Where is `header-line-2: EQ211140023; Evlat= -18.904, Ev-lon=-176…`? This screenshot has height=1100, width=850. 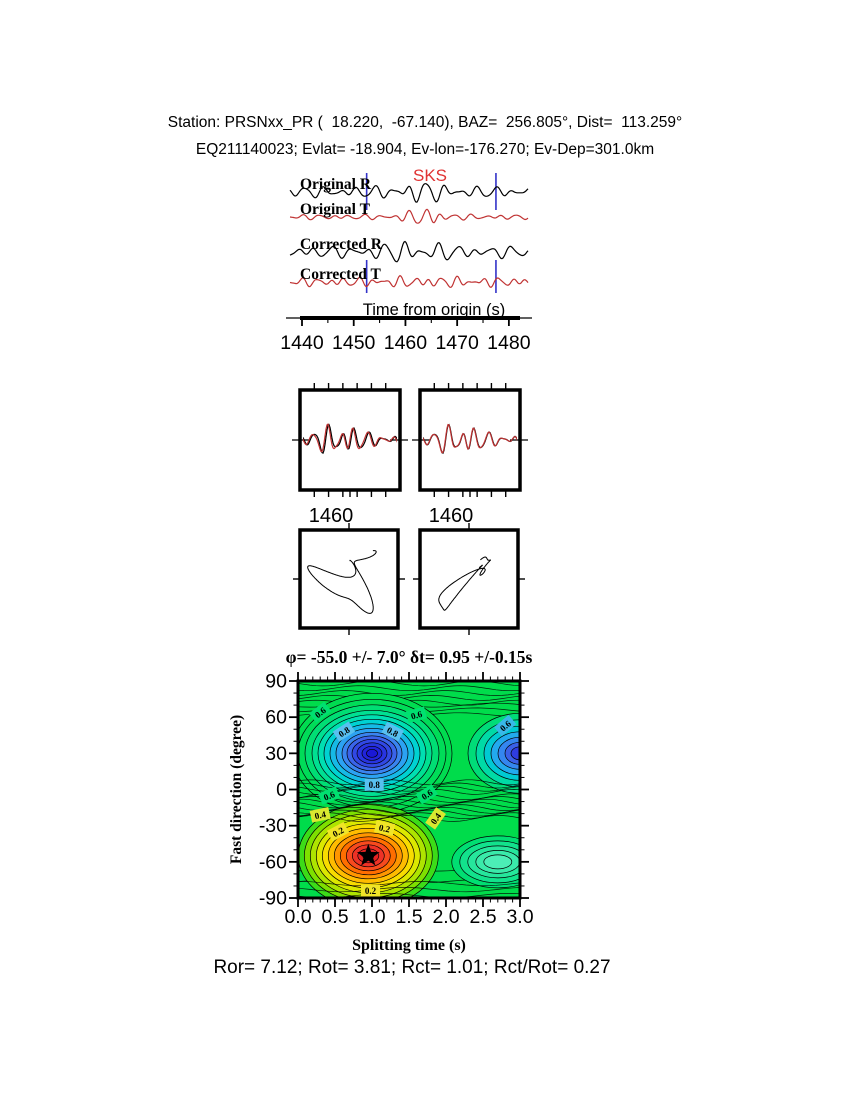 header-line-2: EQ211140023; Evlat= -18.904, Ev-lon=-176… is located at coordinates (425, 149).